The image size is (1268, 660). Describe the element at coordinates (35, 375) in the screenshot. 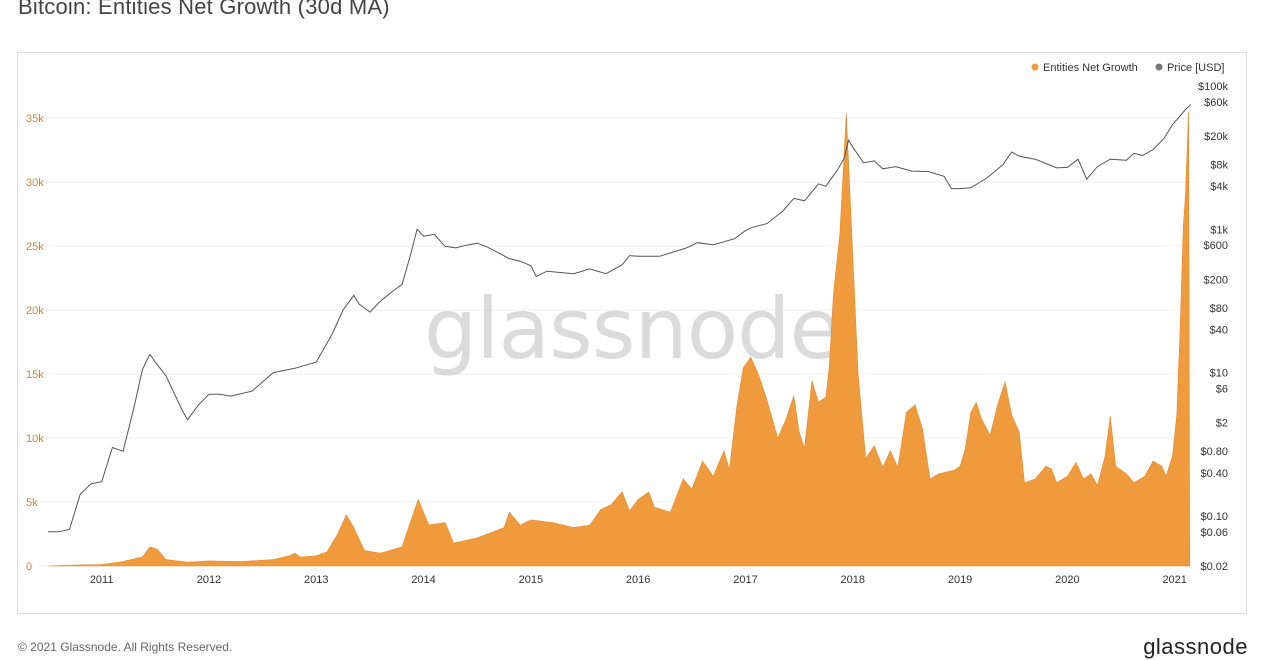

I see `y-left-tick-label: 15k` at that location.